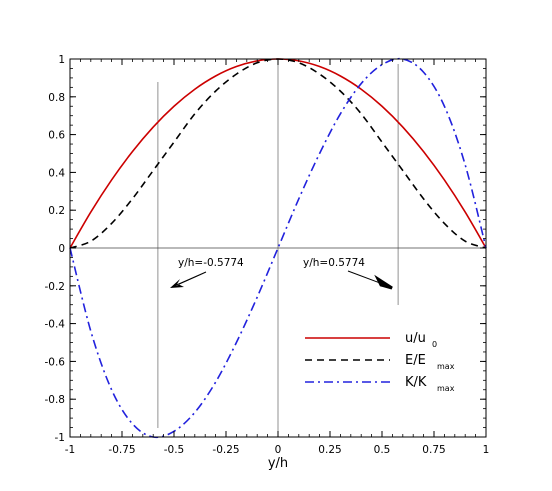 The image size is (552, 491). What do you see at coordinates (55, 400) in the screenshot?
I see `y-tick-label: -0.8` at bounding box center [55, 400].